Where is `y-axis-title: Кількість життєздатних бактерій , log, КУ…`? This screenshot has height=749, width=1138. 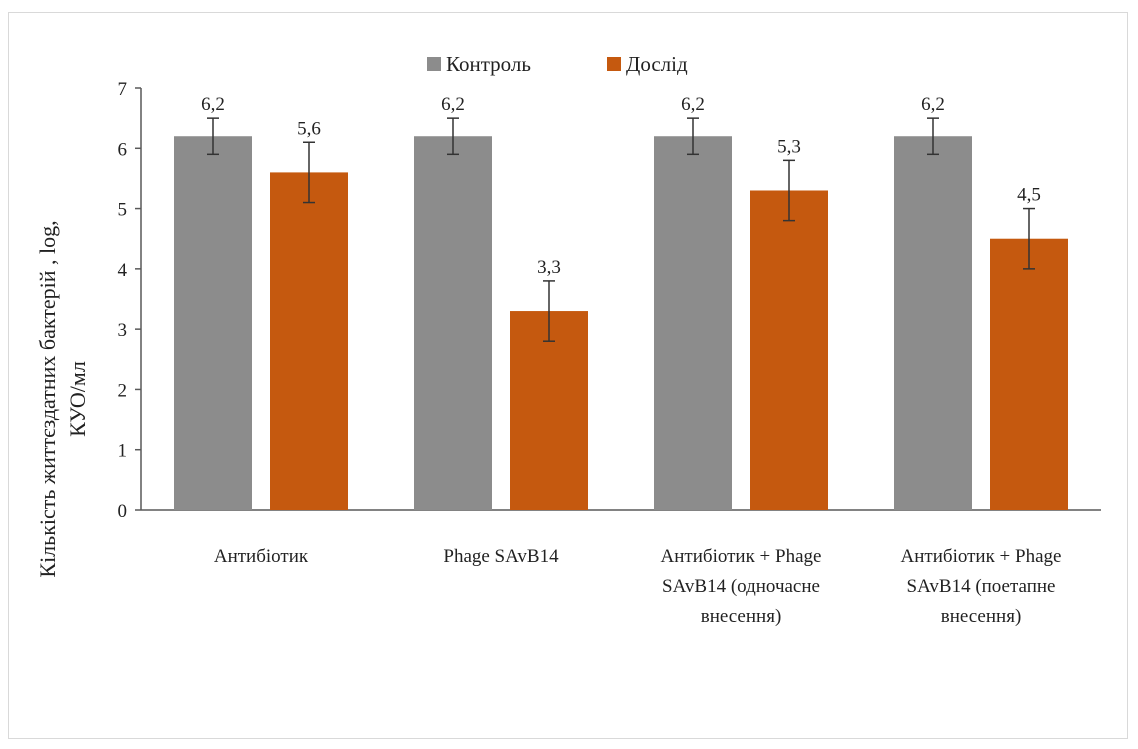
y-axis-title: Кількість життєздатних бактерій , log, КУ… is located at coordinates (62, 398).